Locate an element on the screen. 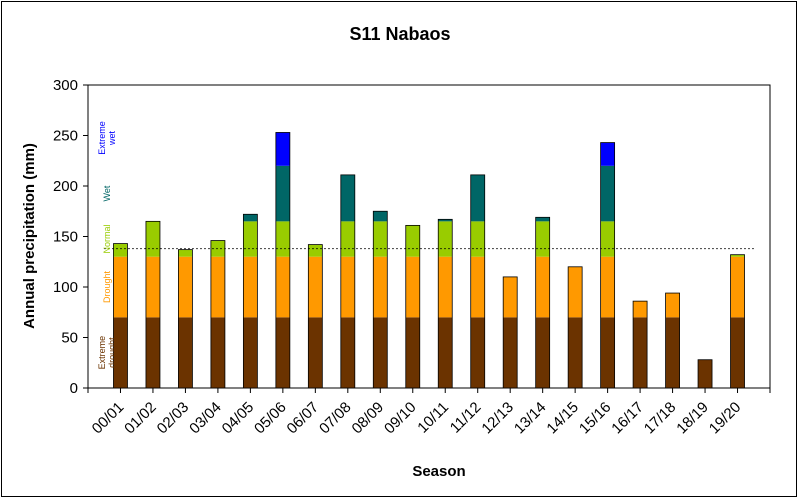 This screenshot has height=500, width=800. x-tick-label: 11/12 is located at coordinates (466, 418).